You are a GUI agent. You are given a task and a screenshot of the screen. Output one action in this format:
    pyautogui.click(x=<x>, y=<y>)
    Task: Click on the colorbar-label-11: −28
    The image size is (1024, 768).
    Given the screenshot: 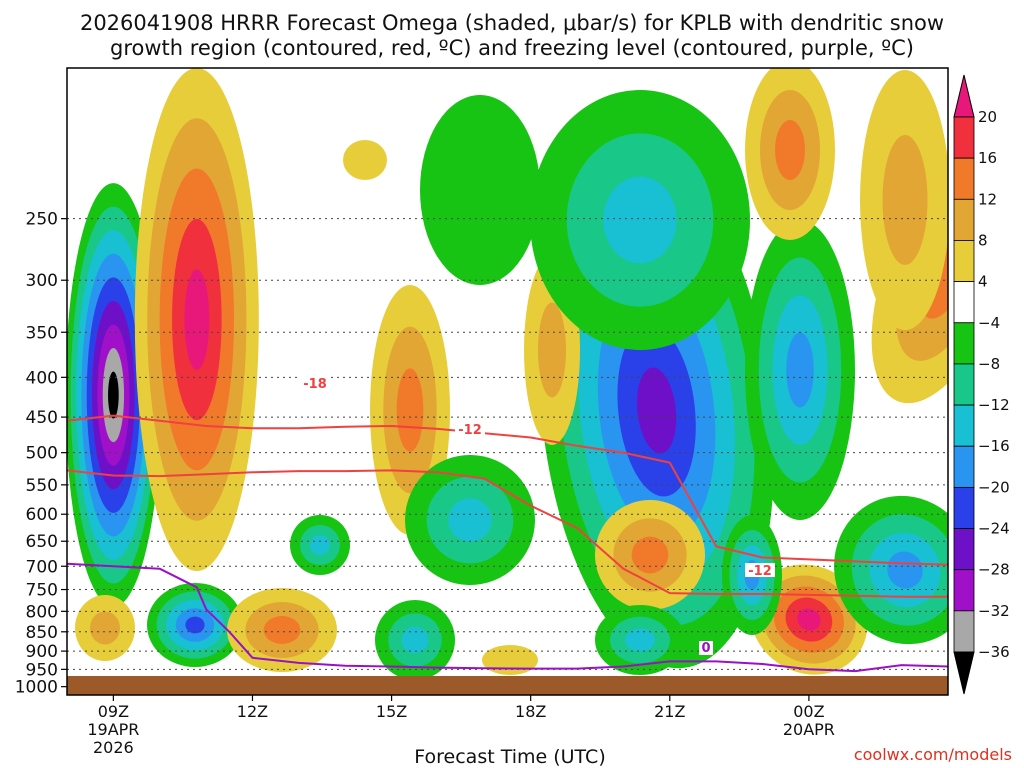 What is the action you would take?
    pyautogui.click(x=994, y=570)
    